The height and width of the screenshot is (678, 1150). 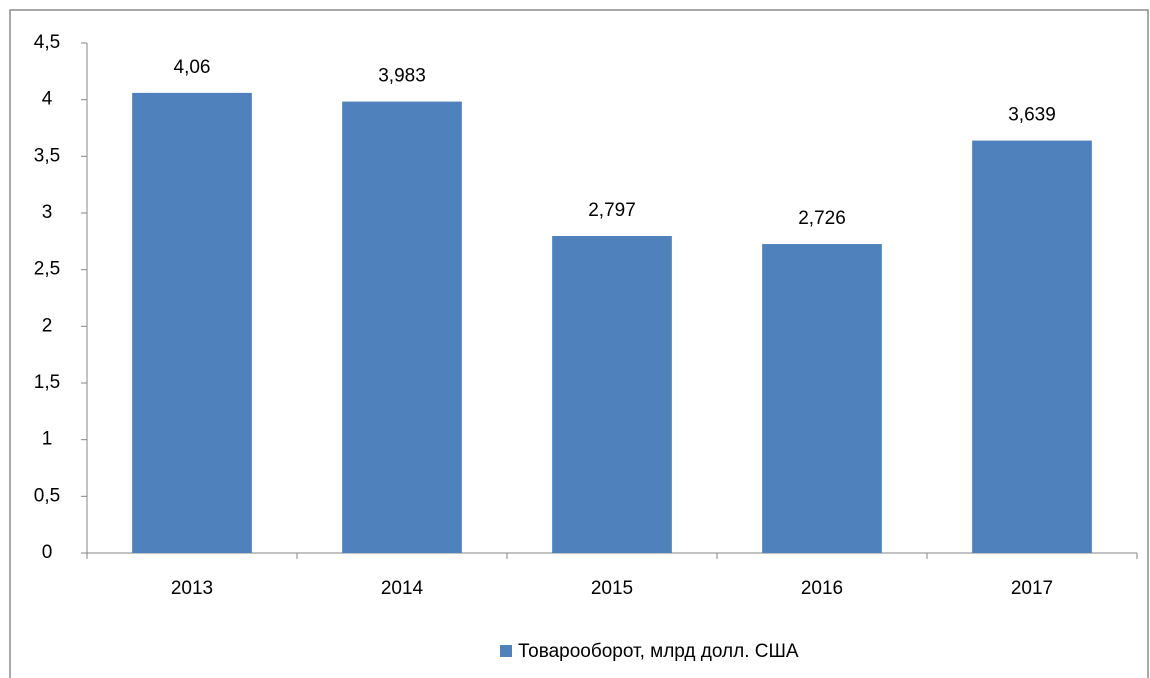 I want to click on y-tick-label: 2, so click(x=47, y=325).